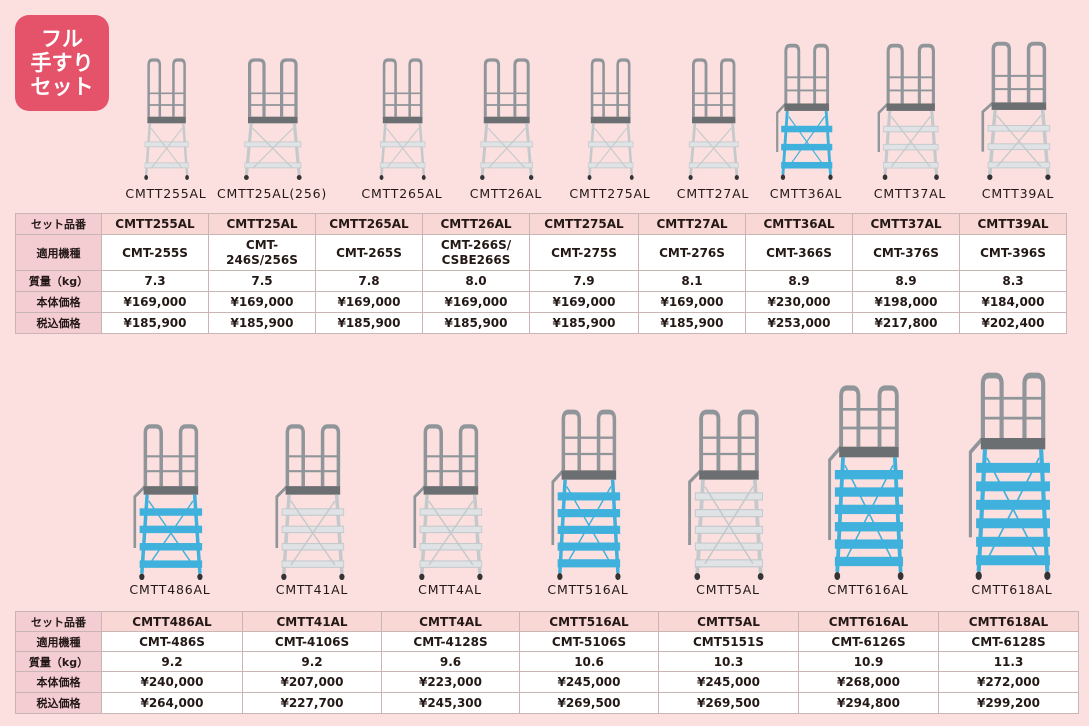 The width and height of the screenshot is (1089, 726). Describe the element at coordinates (272, 193) in the screenshot. I see `top-model-caption: CMTT25AL(256)` at that location.